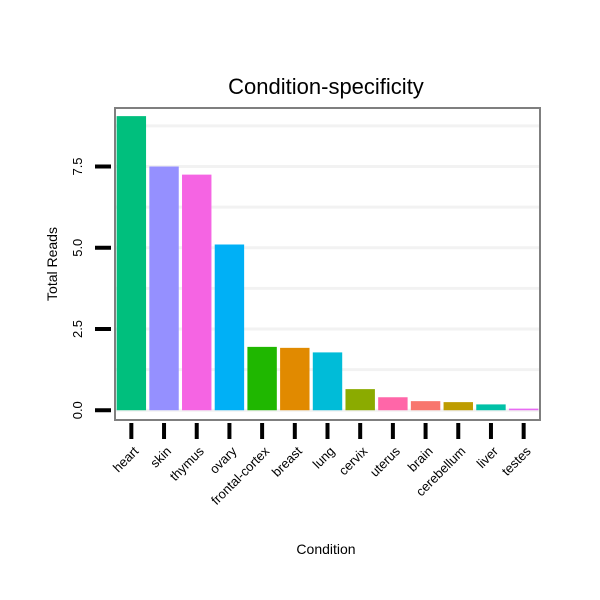 The height and width of the screenshot is (600, 600). I want to click on y-tick-label: 5.0, so click(77, 248).